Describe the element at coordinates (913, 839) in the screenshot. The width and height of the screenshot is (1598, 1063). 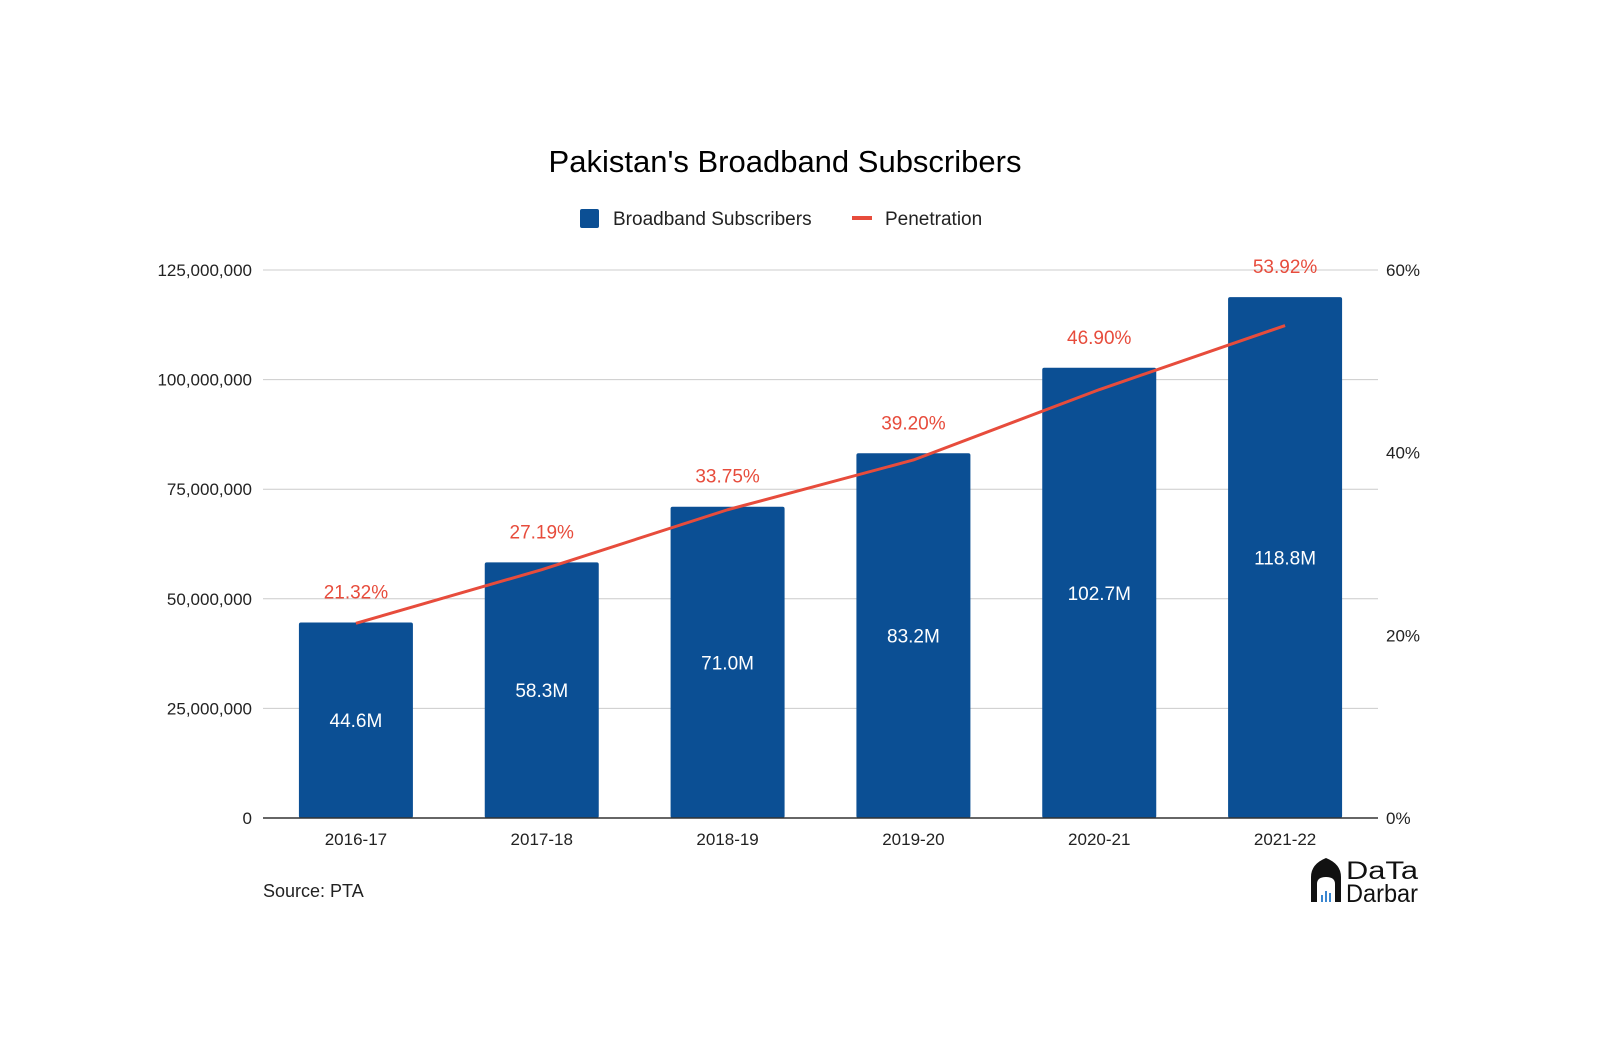
I see `x-tick-label: 2019-20` at that location.